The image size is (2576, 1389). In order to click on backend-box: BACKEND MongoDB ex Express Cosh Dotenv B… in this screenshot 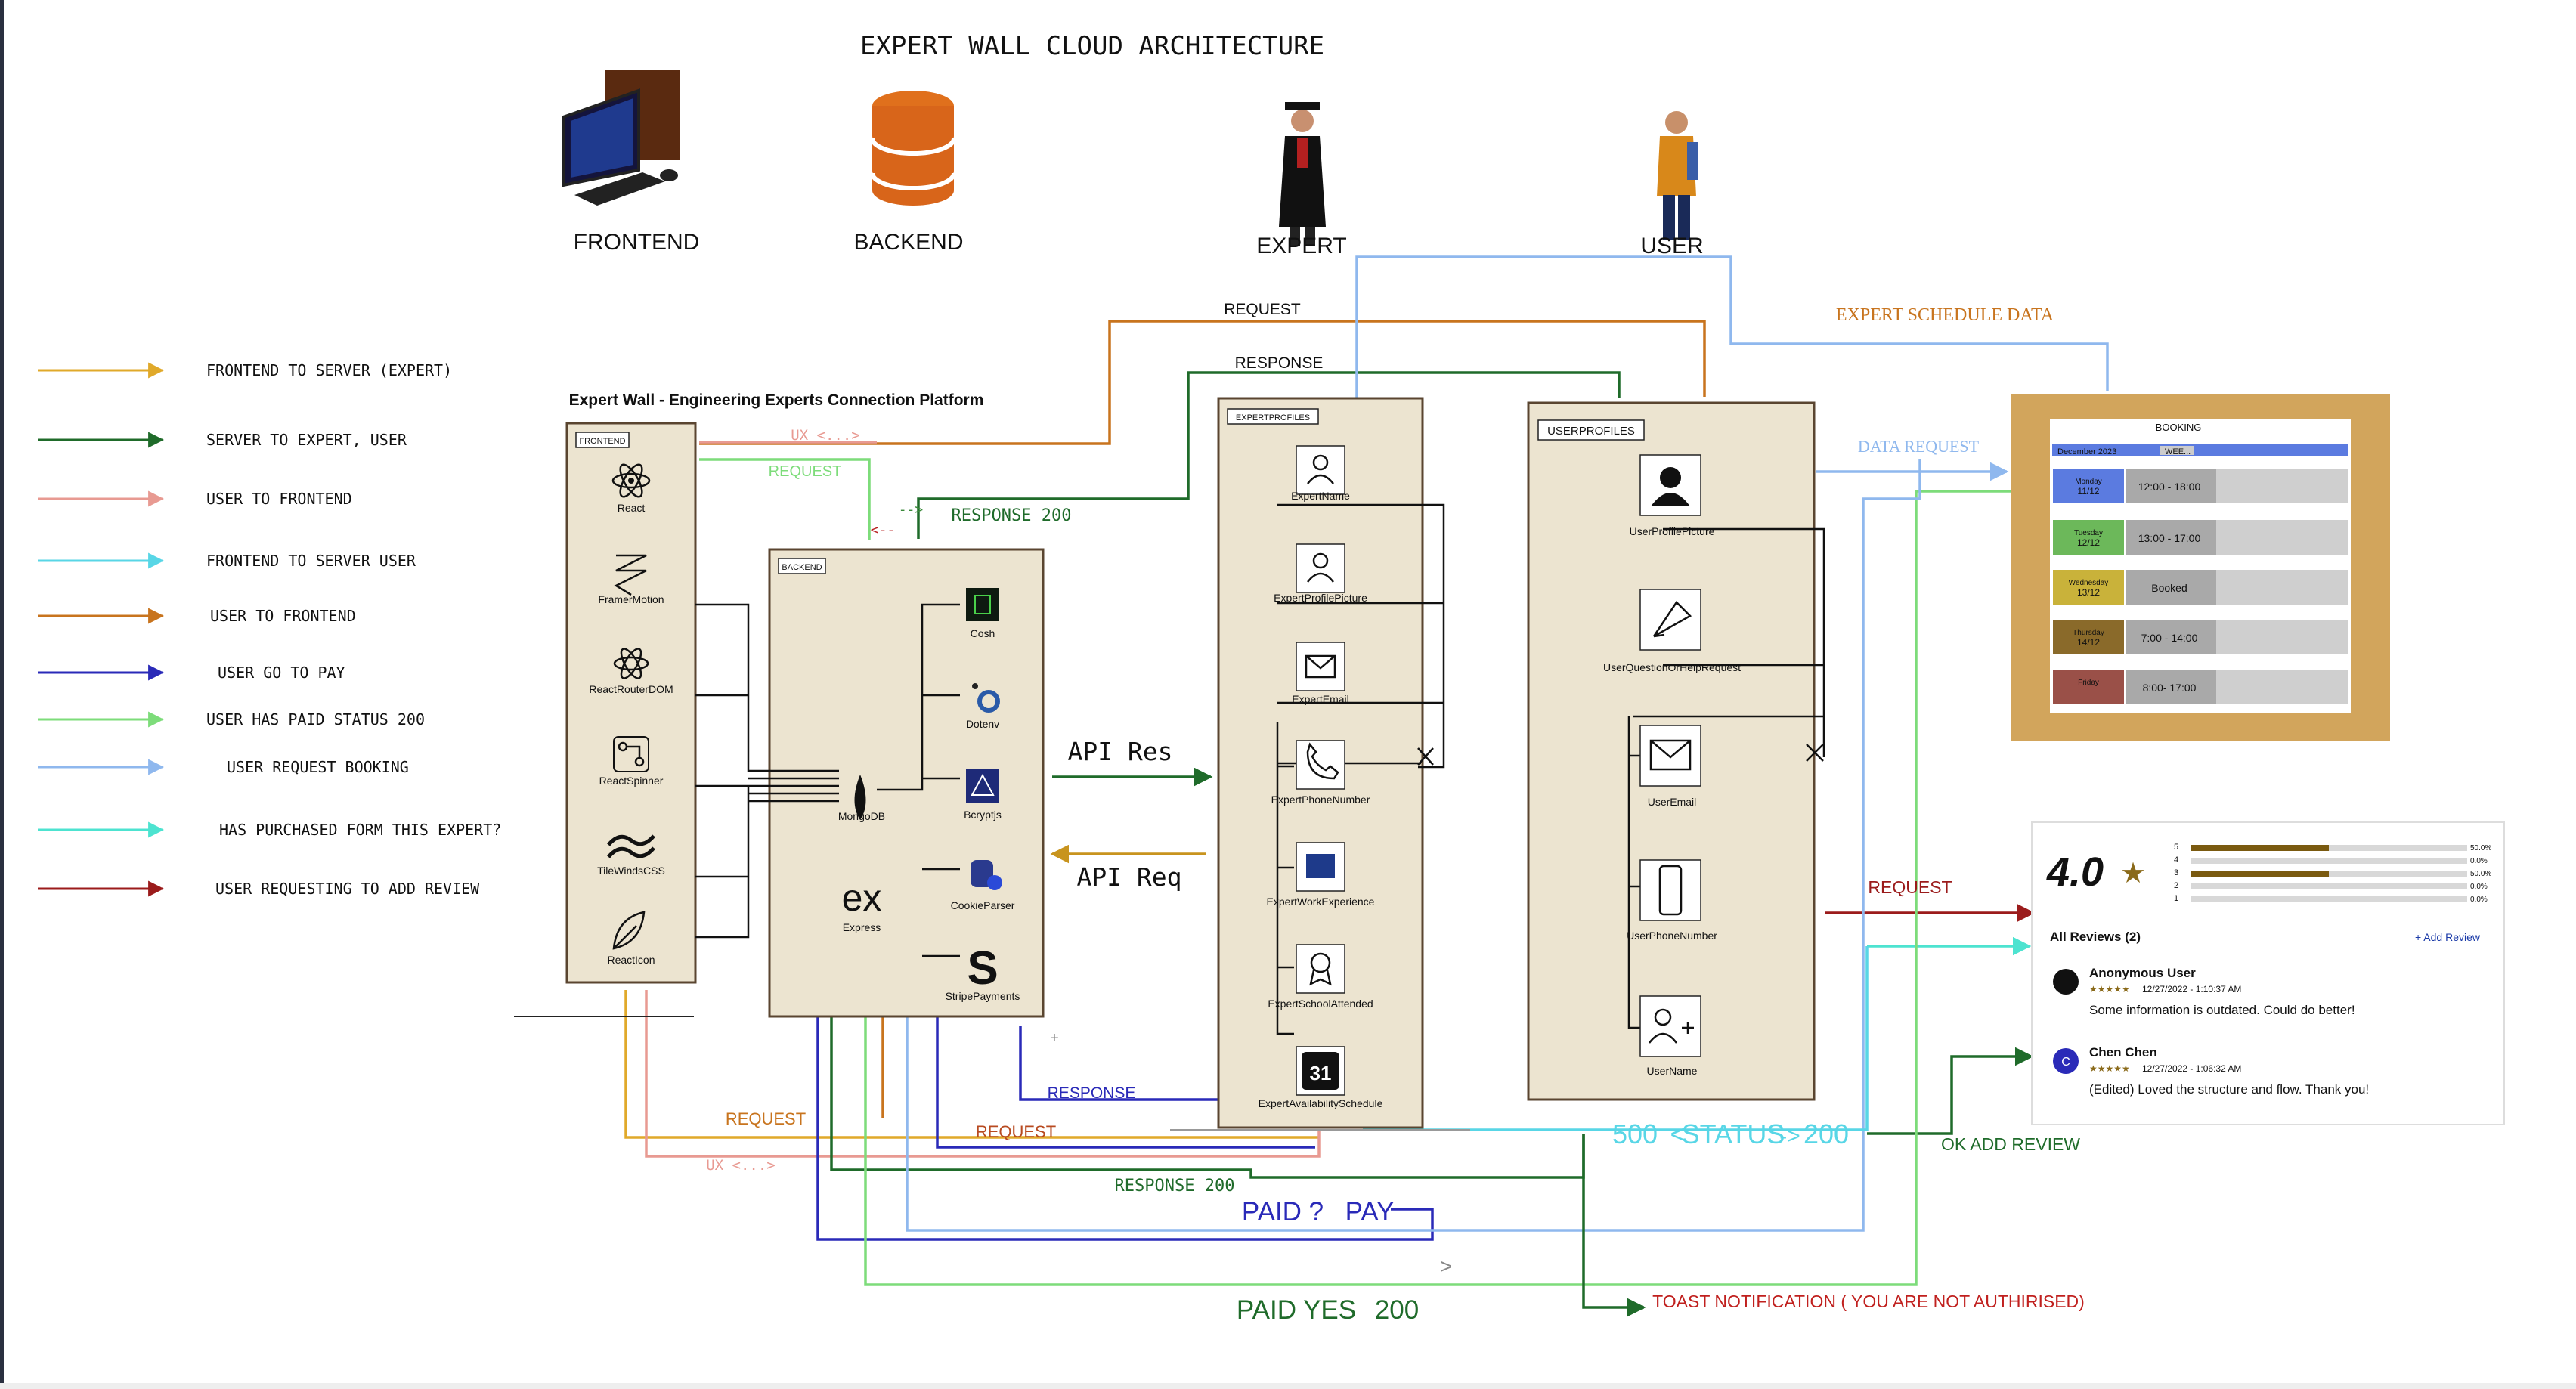, I will do `click(870, 783)`.